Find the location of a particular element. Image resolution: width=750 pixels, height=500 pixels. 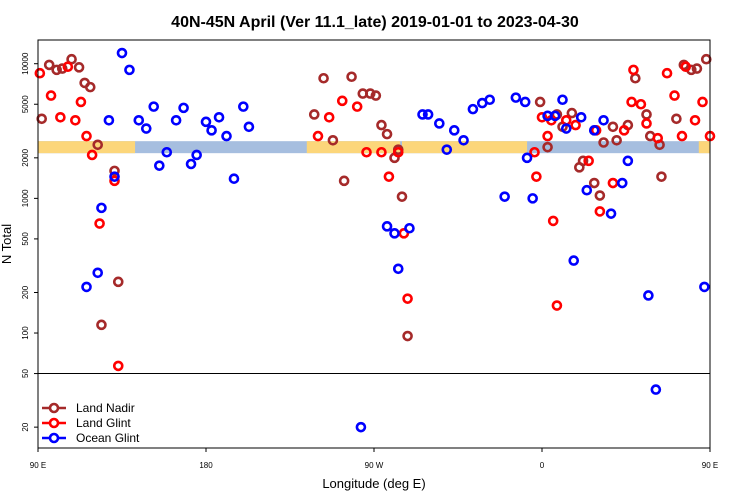

y-tick-label: 5000 is located at coordinates (25, 104).